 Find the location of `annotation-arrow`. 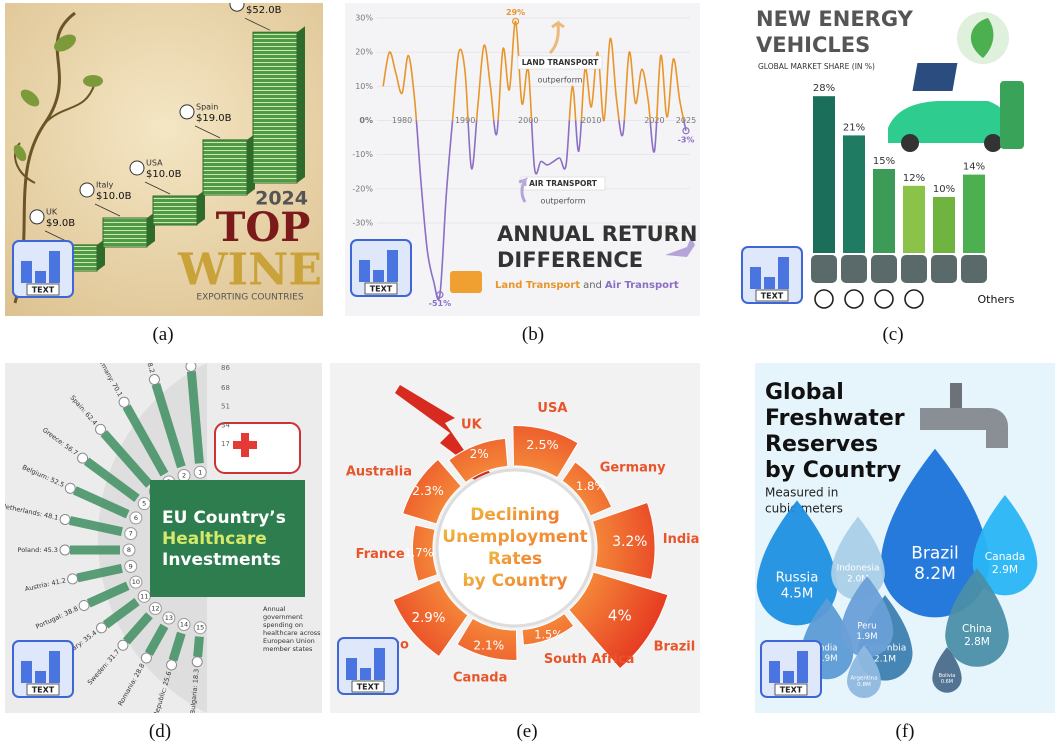

annotation-arrow is located at coordinates (556, 37).